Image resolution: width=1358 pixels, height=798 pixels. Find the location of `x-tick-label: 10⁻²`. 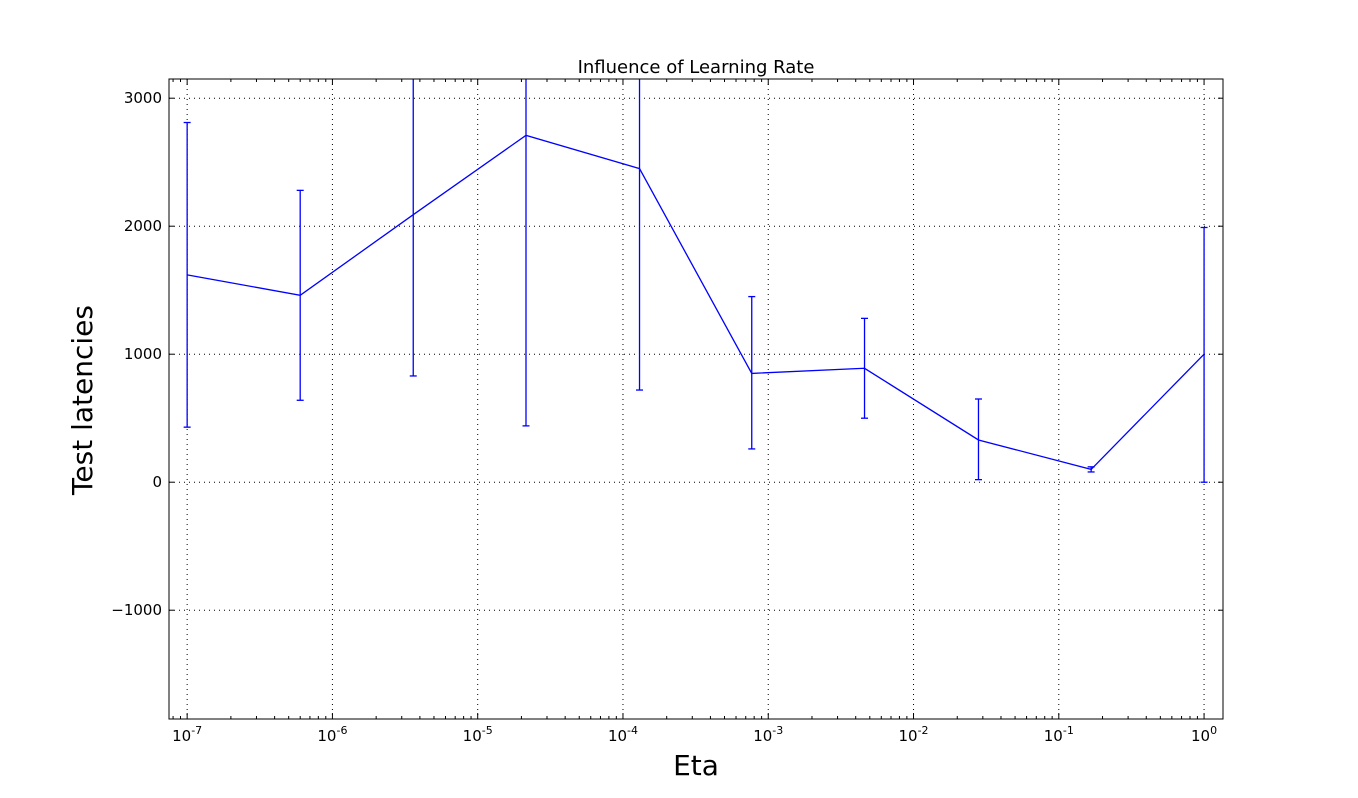

x-tick-label: 10⁻² is located at coordinates (913, 734).